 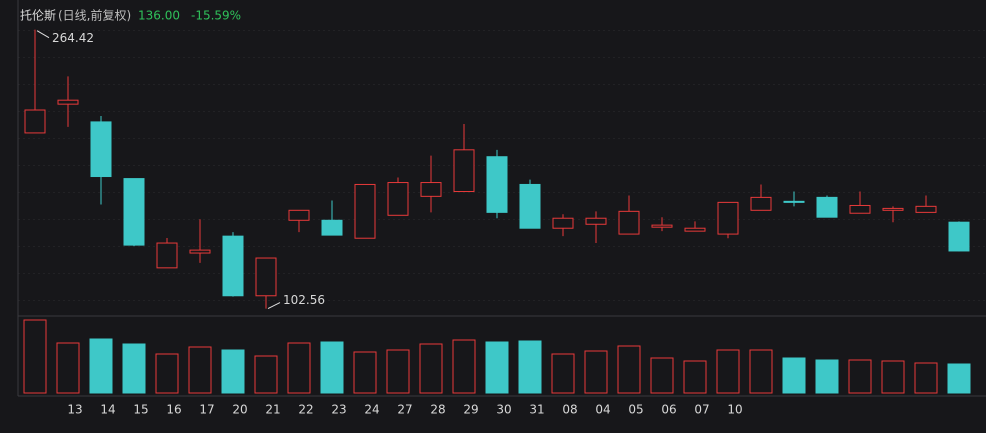 I want to click on x-tick-label: 14, so click(x=107, y=410).